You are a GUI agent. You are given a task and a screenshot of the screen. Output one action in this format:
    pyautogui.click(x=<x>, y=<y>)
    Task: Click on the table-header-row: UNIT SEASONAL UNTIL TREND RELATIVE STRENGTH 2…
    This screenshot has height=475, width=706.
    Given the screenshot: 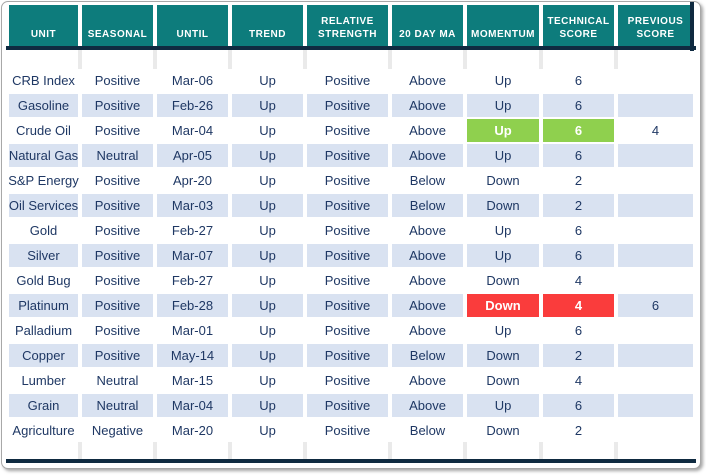 What is the action you would take?
    pyautogui.click(x=351, y=25)
    